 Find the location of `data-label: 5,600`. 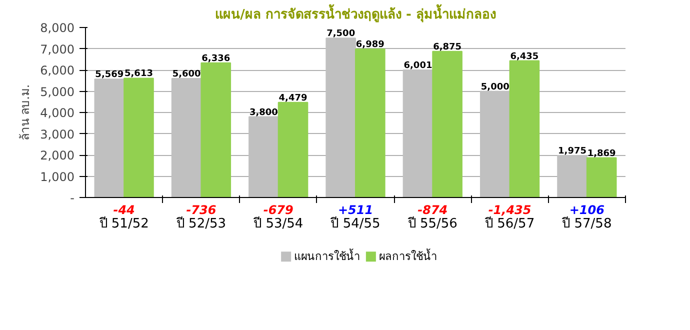

data-label: 5,600 is located at coordinates (186, 75).